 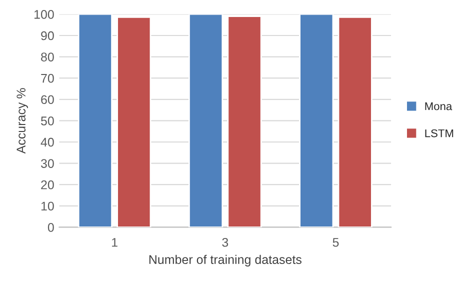 I want to click on x-tick-label: 3, so click(x=225, y=242).